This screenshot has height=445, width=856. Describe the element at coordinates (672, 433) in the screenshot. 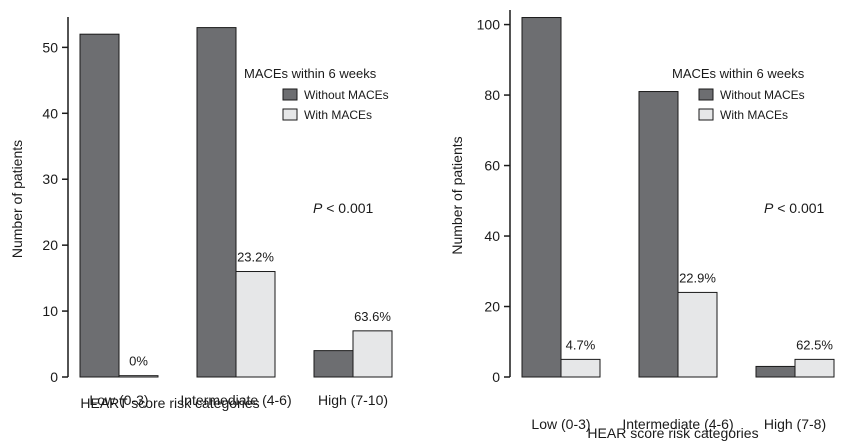

I see `x-axis-title: HEAR score risk categories` at that location.